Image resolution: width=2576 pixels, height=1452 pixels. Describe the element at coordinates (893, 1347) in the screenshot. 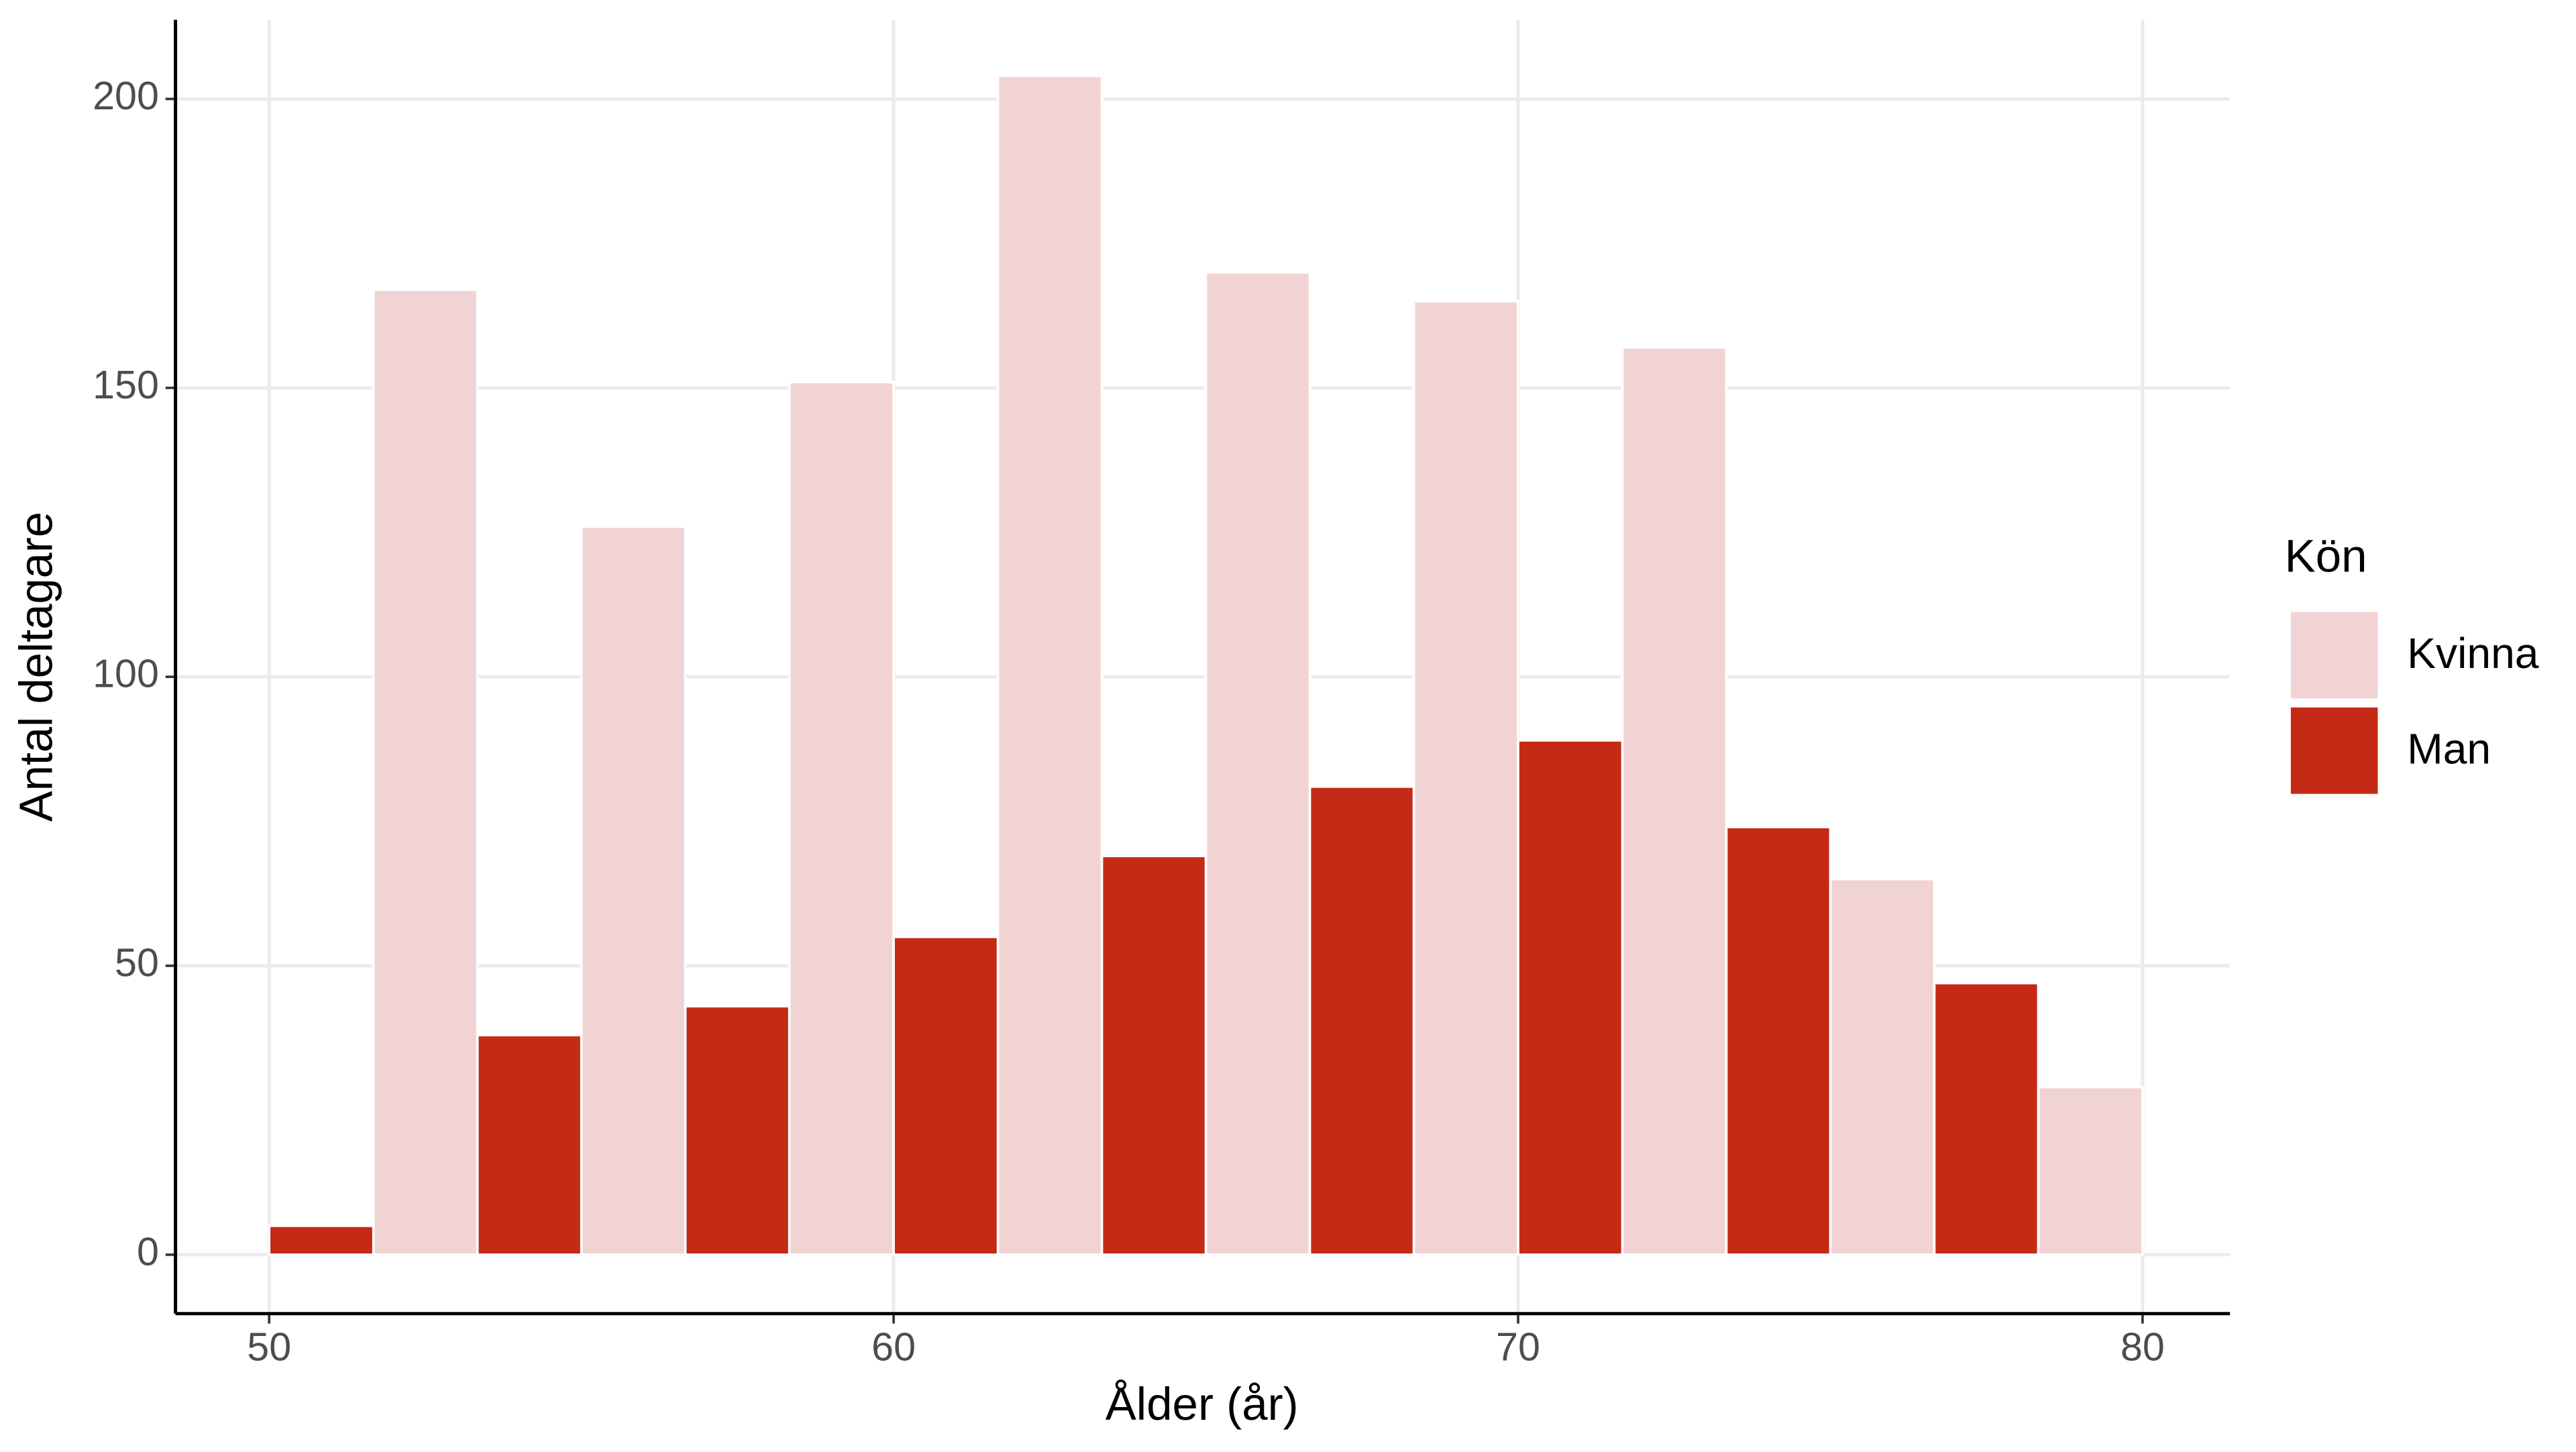

I see `x-tick-label: 60` at that location.